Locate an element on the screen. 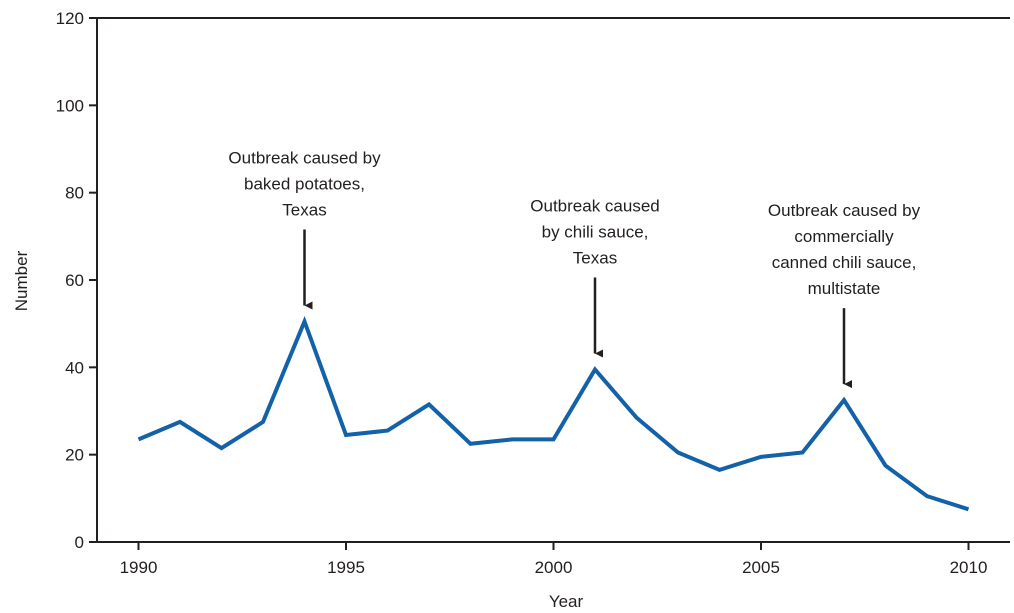  annotation-text: canned chili sauce, is located at coordinates (844, 262).